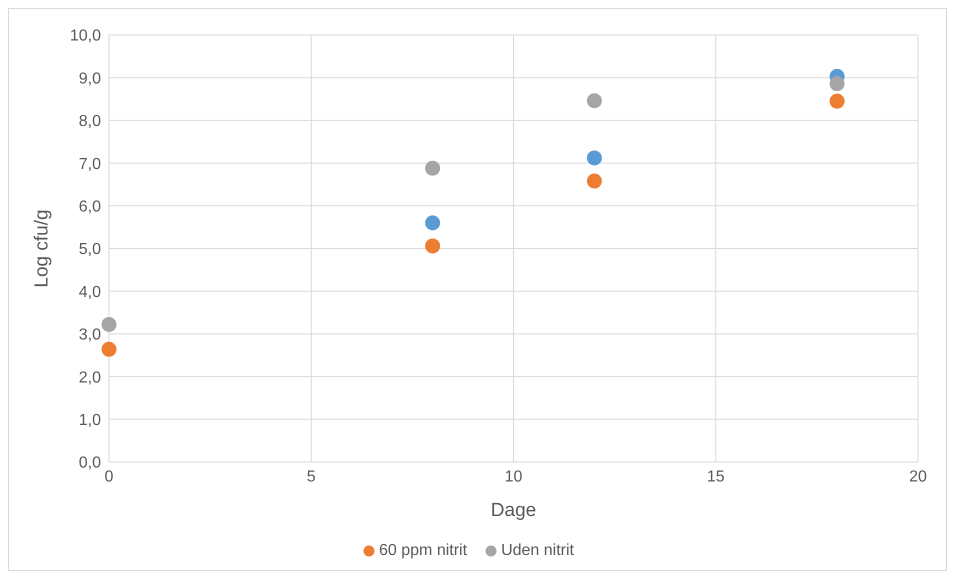  What do you see at coordinates (90, 249) in the screenshot?
I see `y-tick-label: 5,0` at bounding box center [90, 249].